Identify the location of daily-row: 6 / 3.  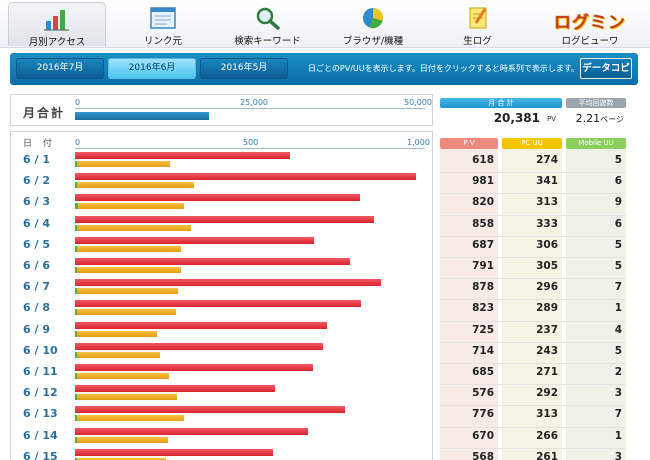
(221, 203).